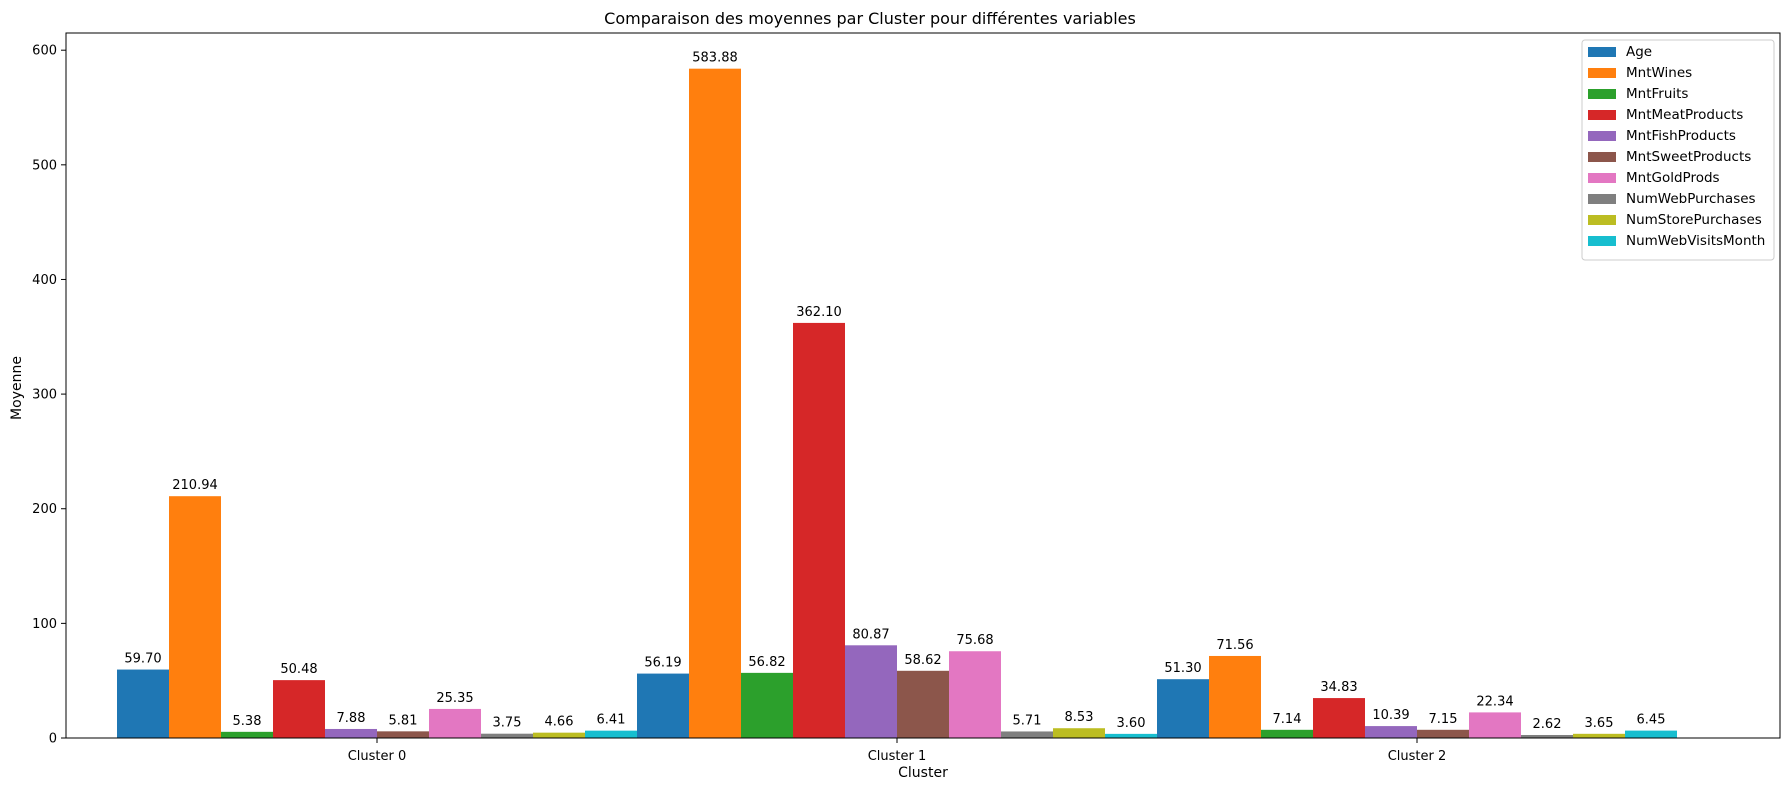 This screenshot has width=1790, height=790. Describe the element at coordinates (766, 662) in the screenshot. I see `data-label: 56.82` at that location.